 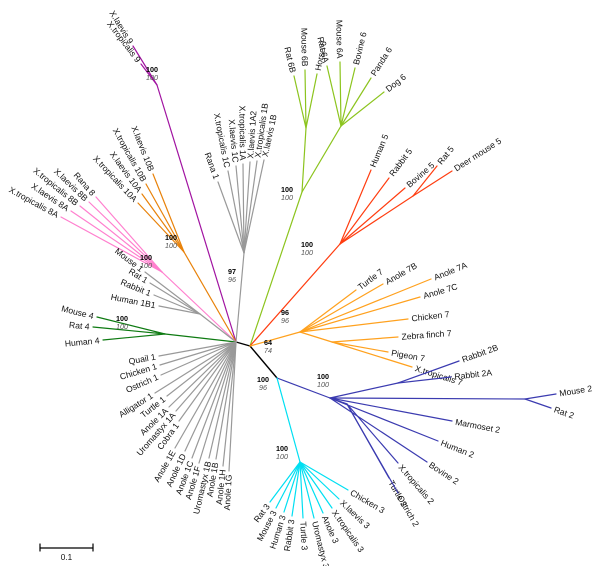 What do you see at coordinates (400, 162) in the screenshot?
I see `taxon-label: Rabbit 5` at bounding box center [400, 162].